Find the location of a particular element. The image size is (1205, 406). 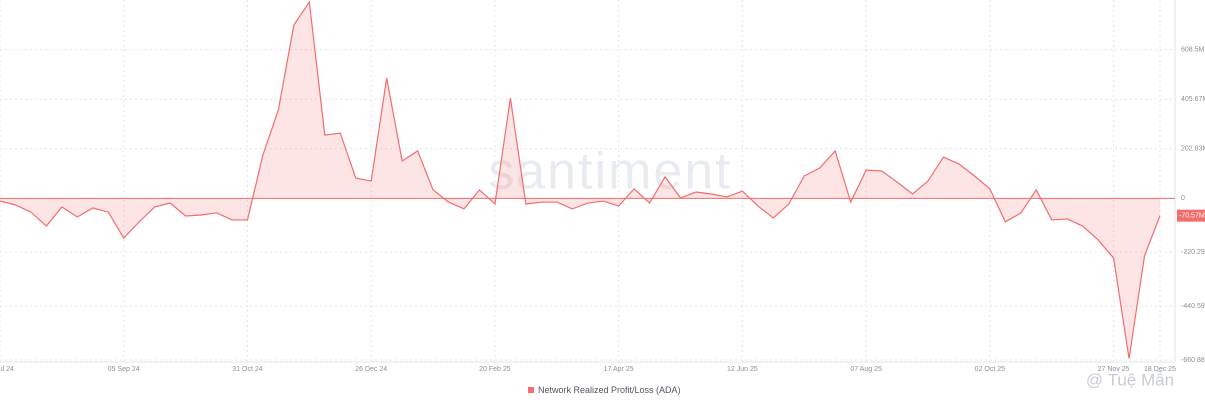

watermark: santiment is located at coordinates (609, 172).